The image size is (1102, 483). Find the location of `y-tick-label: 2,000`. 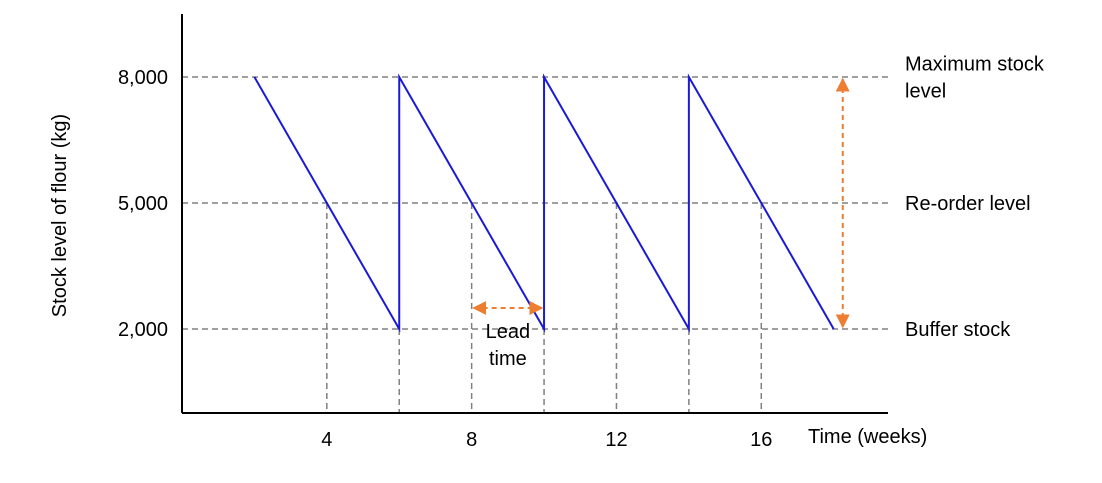

y-tick-label: 2,000 is located at coordinates (143, 330).